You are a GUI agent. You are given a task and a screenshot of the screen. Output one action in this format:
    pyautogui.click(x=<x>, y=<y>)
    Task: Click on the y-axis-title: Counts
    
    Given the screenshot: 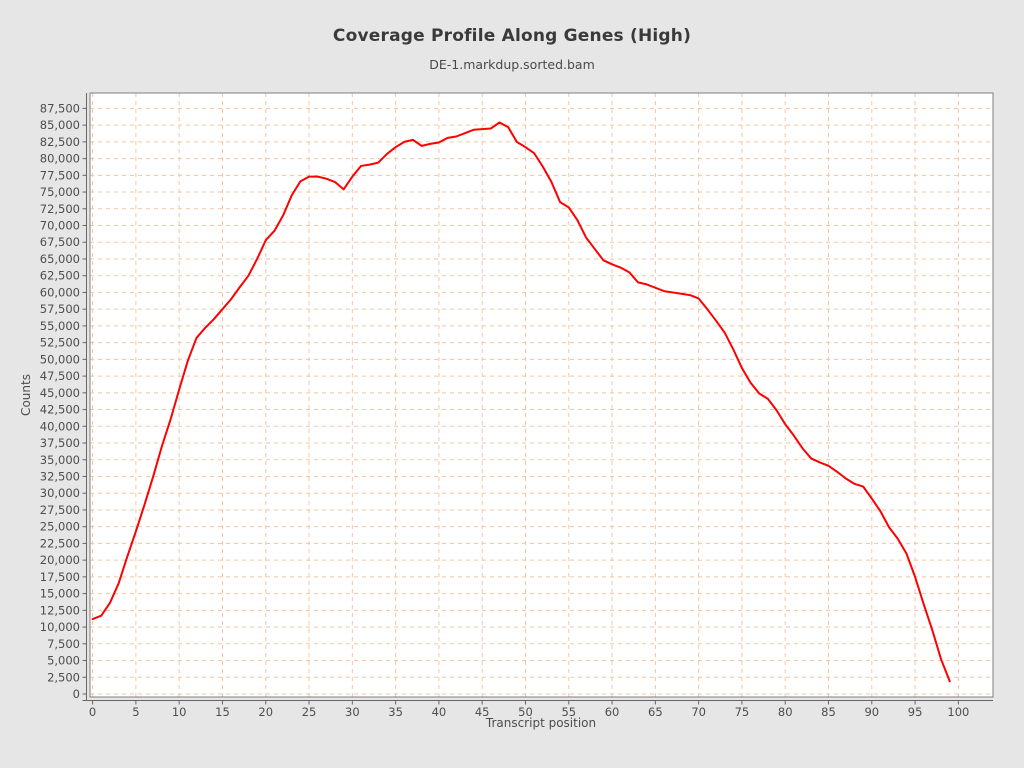 What is the action you would take?
    pyautogui.click(x=26, y=395)
    